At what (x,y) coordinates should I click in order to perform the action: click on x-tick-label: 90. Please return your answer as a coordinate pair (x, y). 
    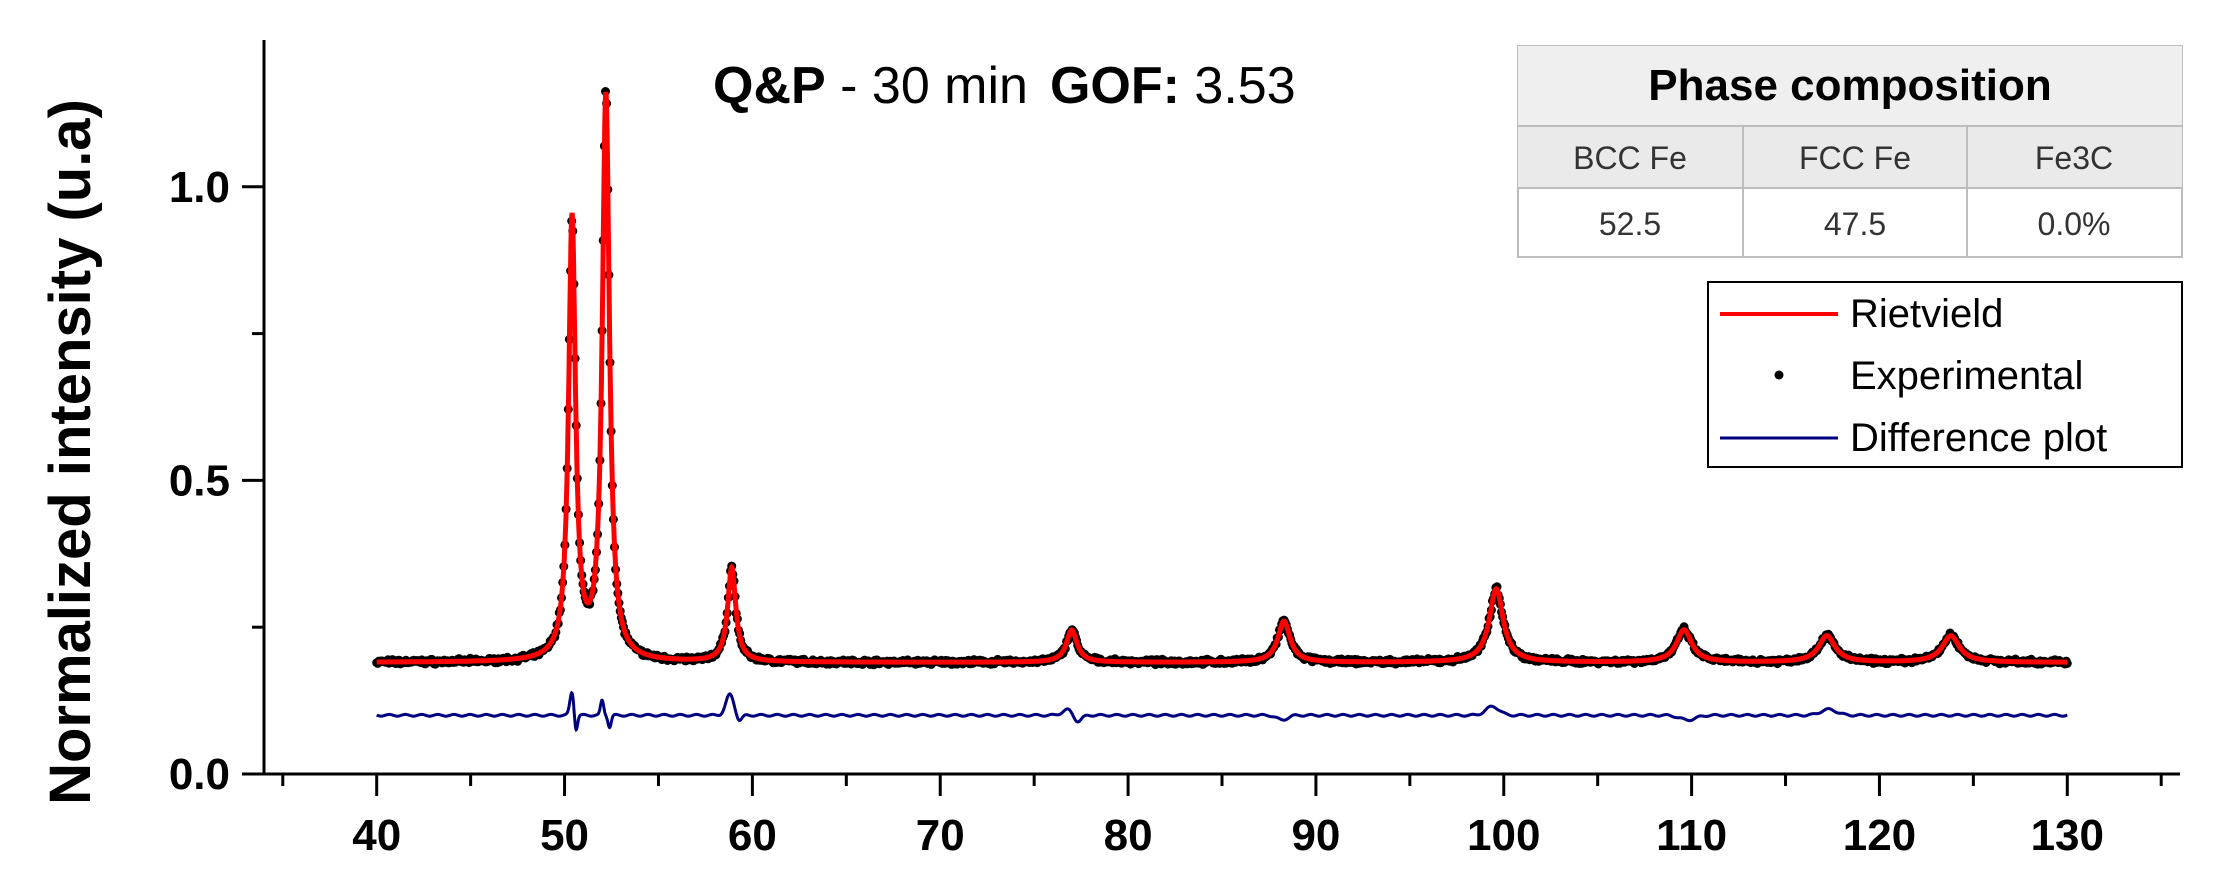
    Looking at the image, I should click on (1315, 835).